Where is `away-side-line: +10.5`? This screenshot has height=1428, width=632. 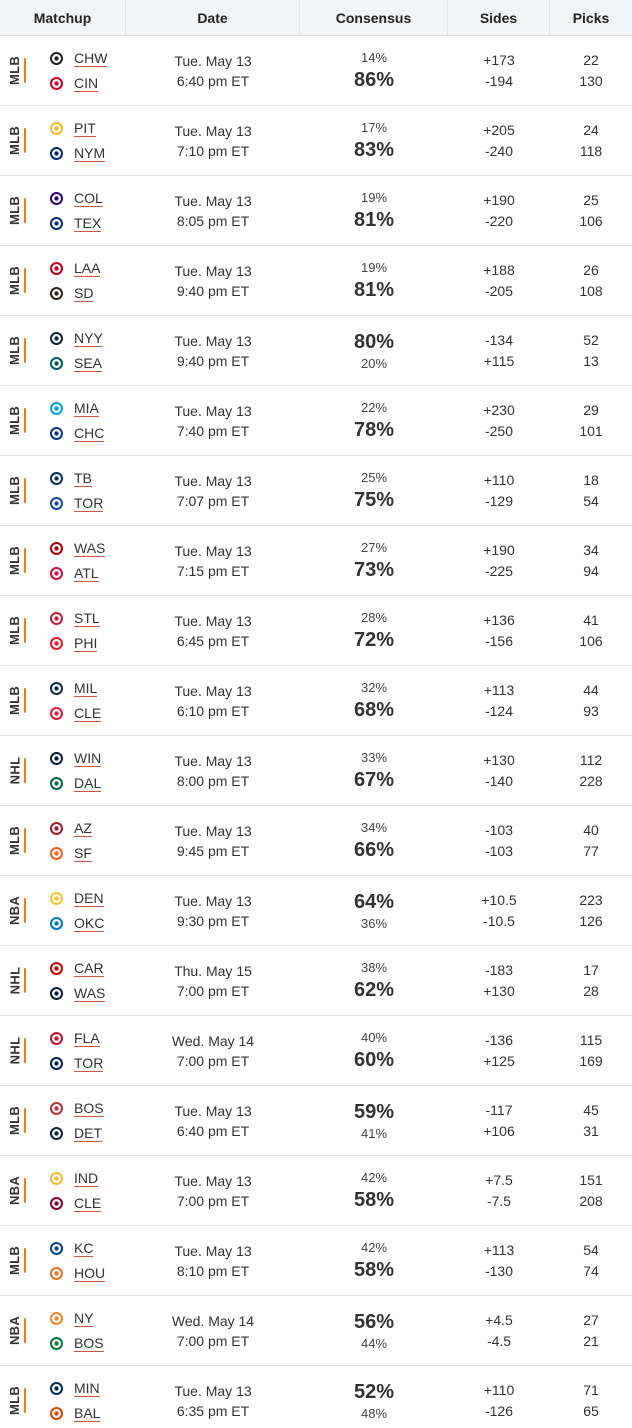 away-side-line: +10.5 is located at coordinates (499, 899).